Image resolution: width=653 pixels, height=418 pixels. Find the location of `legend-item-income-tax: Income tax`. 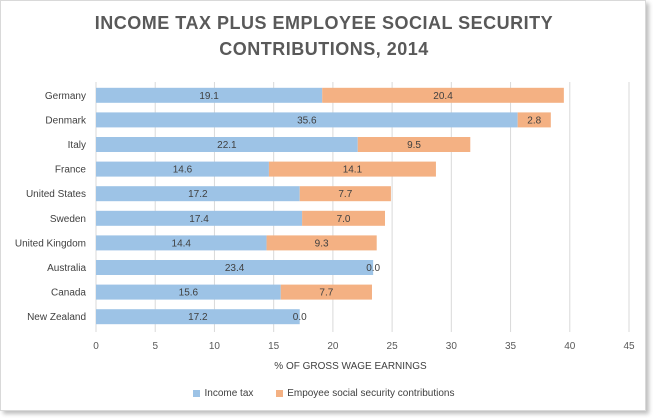

legend-item-income-tax: Income tax is located at coordinates (223, 393).